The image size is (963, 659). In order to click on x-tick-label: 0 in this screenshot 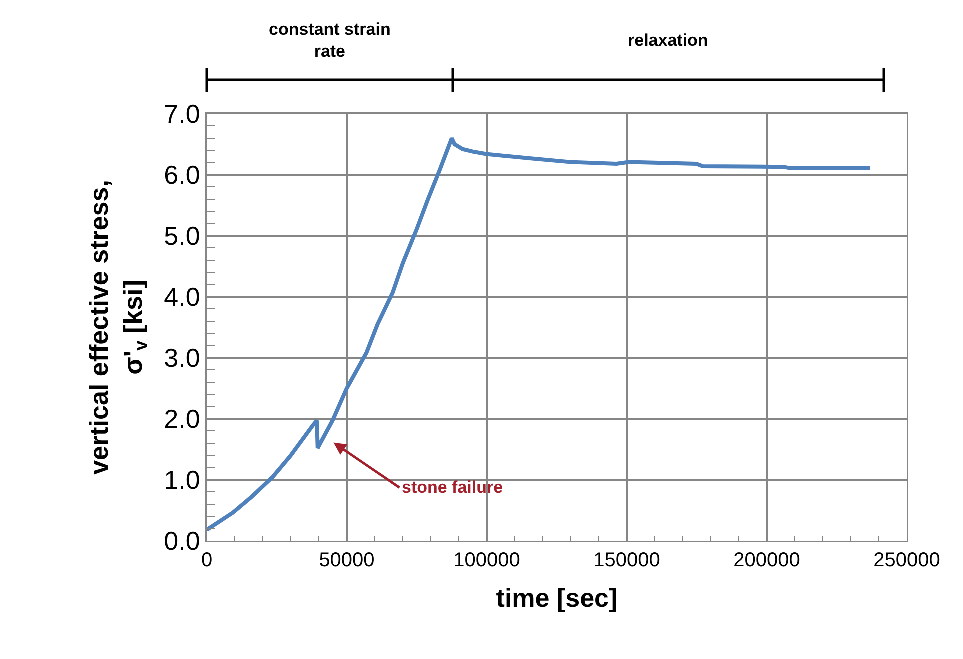, I will do `click(207, 561)`.